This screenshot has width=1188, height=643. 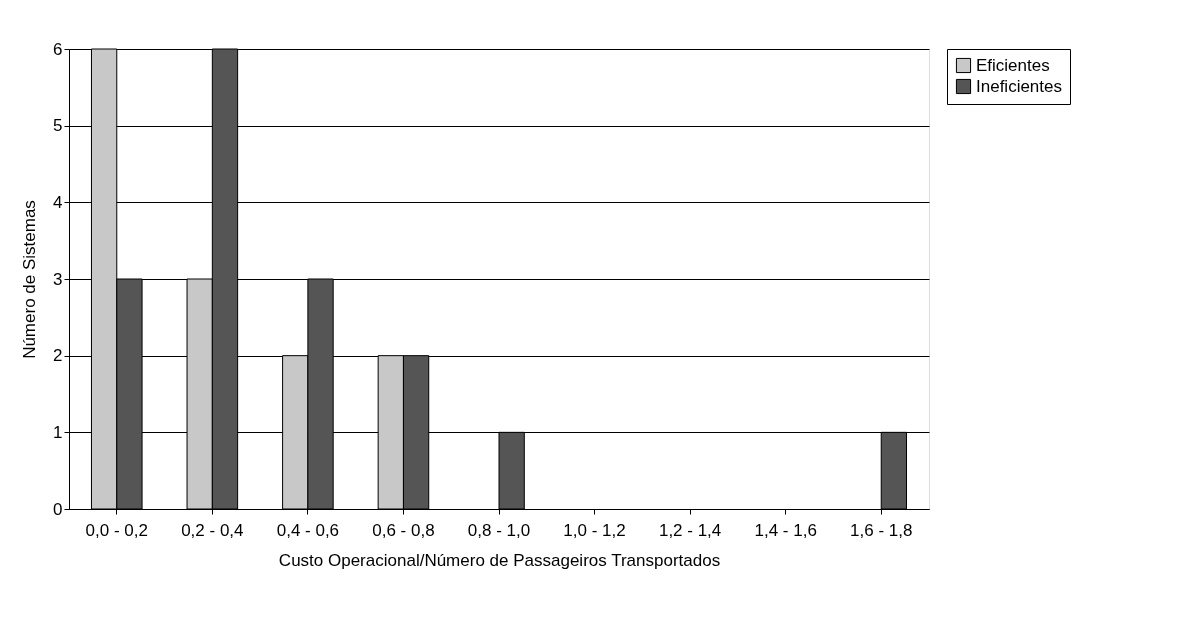 I want to click on legend-label: Ineficientes, so click(x=1019, y=86).